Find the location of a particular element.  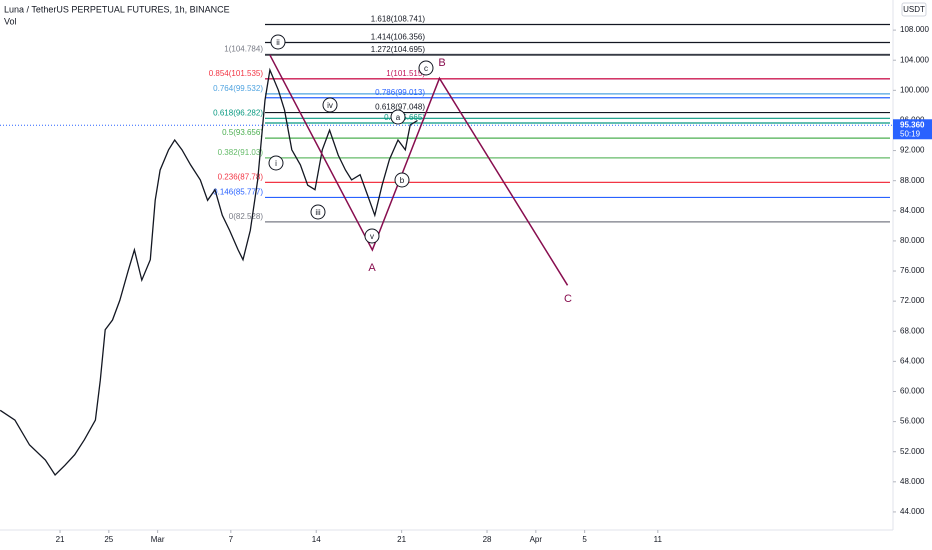

fib-label: 1(101.515) is located at coordinates (405, 73).